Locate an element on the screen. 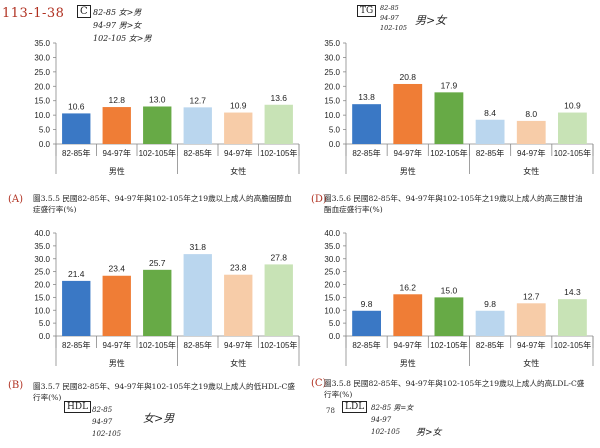  ldl-y-tick-label: 20.0 is located at coordinates (332, 285).